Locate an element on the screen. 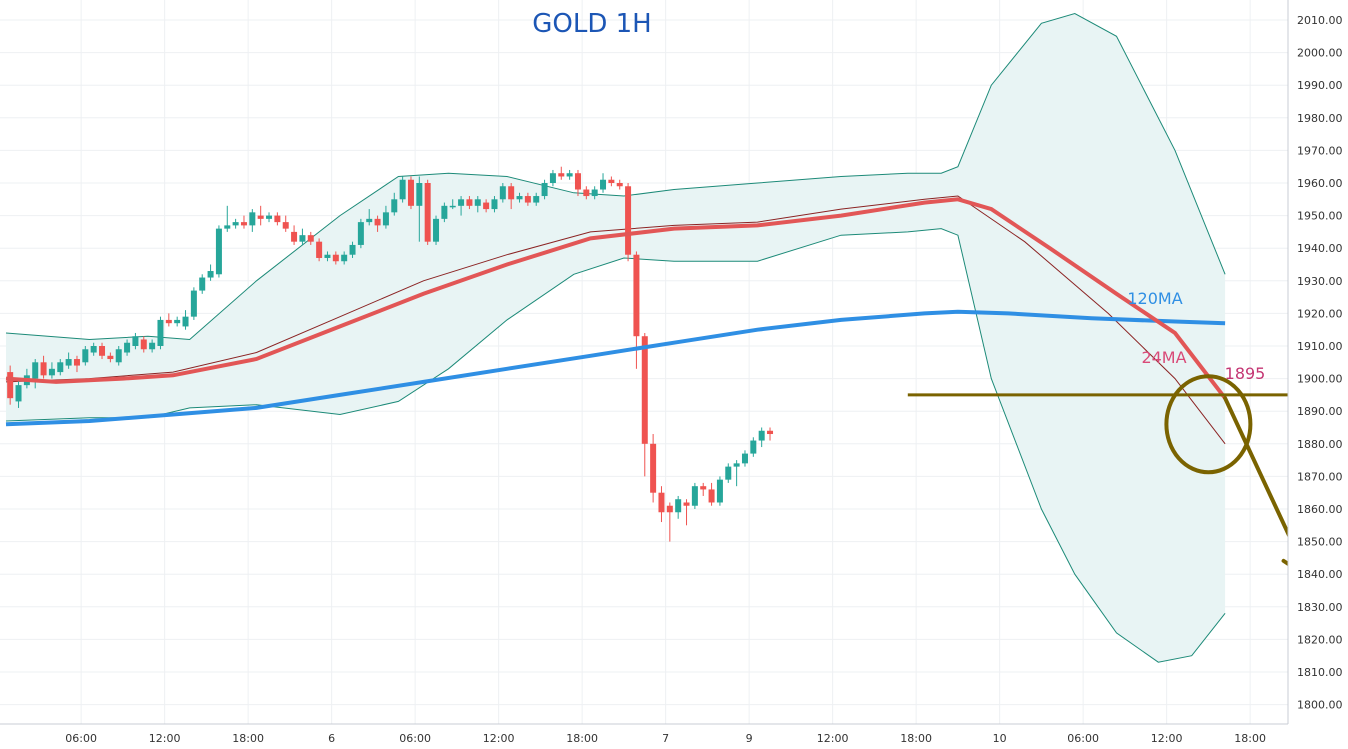 Image resolution: width=1348 pixels, height=749 pixels. price-tick-label: 1910.00 is located at coordinates (1320, 346).